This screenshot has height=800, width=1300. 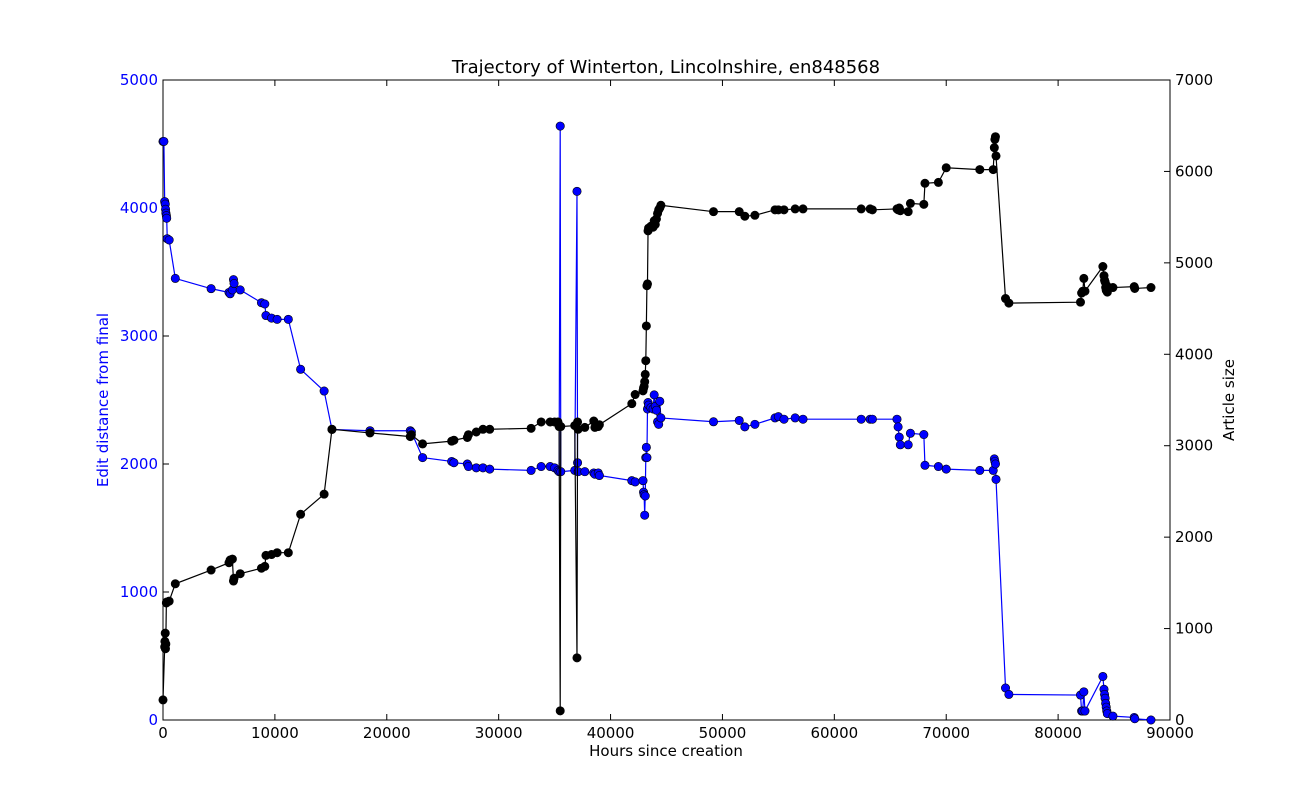 What do you see at coordinates (387, 733) in the screenshot?
I see `x-tick-label: 20000` at bounding box center [387, 733].